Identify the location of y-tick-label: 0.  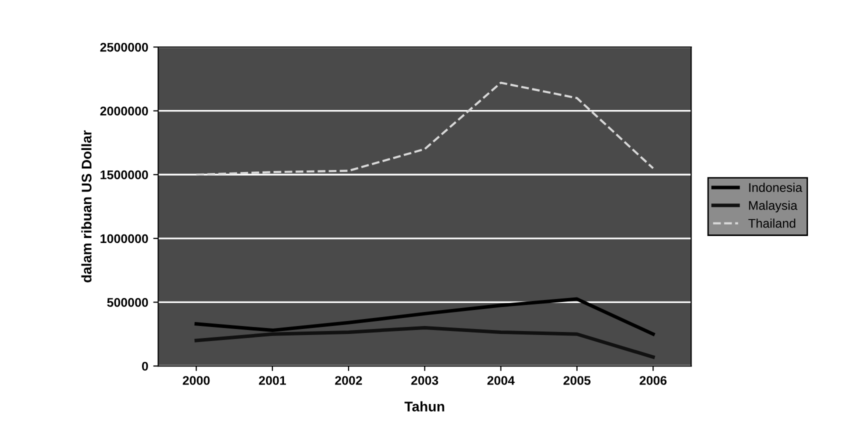
(145, 366).